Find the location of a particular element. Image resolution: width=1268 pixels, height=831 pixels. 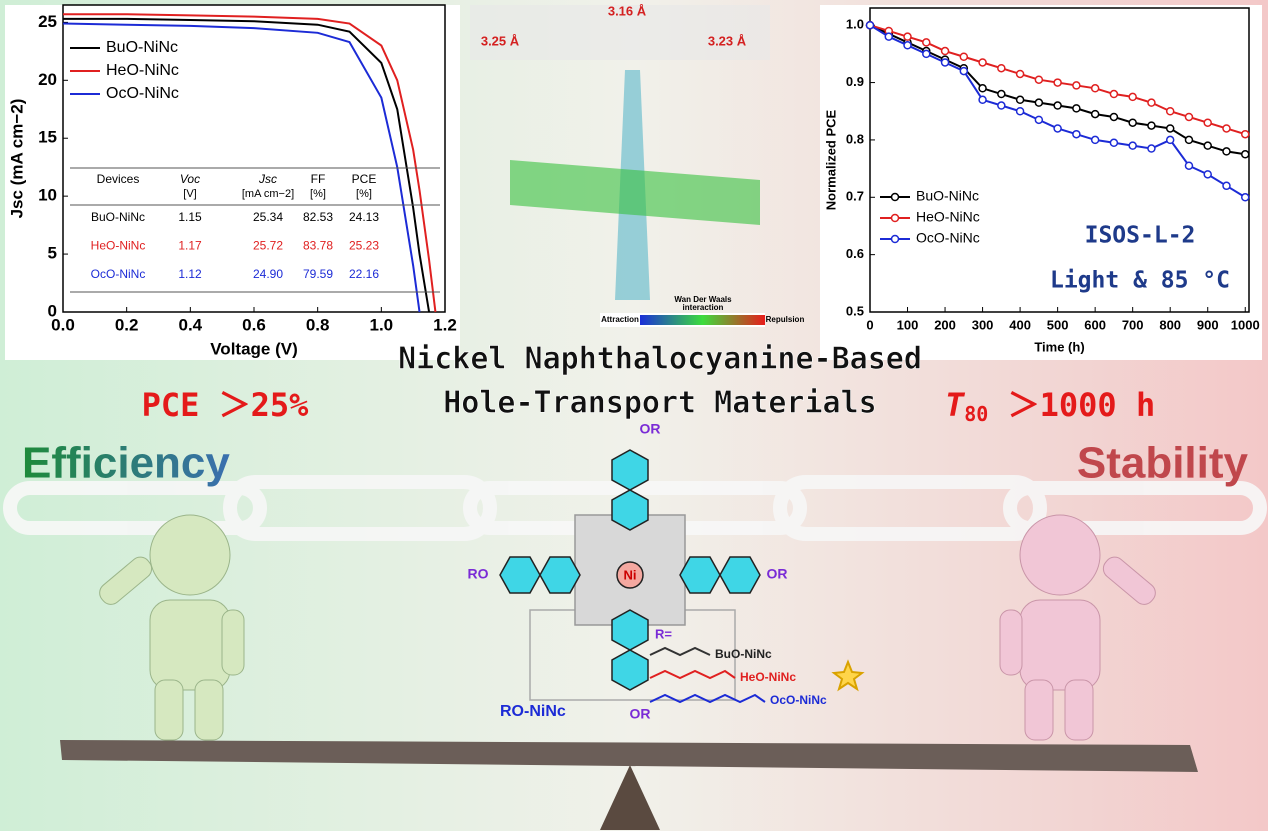

table-header: FF is located at coordinates (318, 179).